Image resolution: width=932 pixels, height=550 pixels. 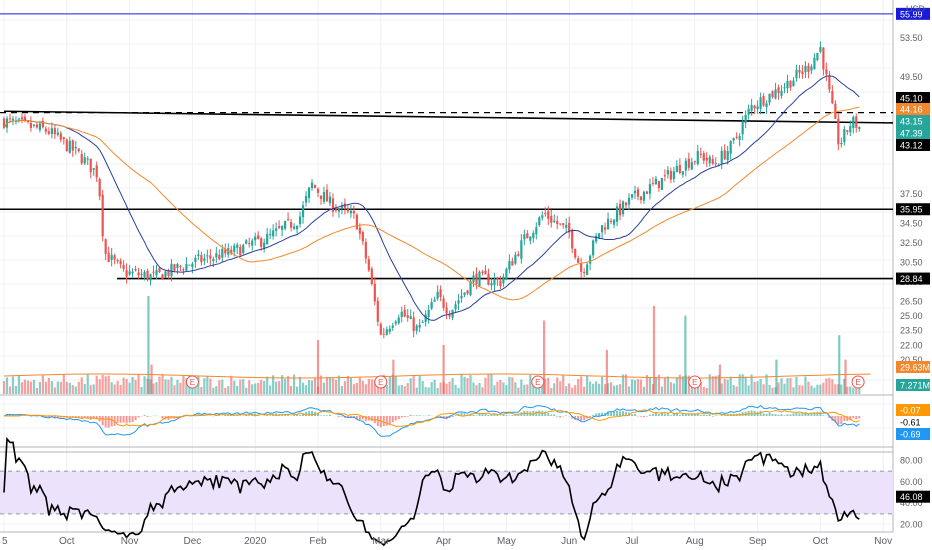 What do you see at coordinates (381, 541) in the screenshot?
I see `time-tick-label: Mar` at bounding box center [381, 541].